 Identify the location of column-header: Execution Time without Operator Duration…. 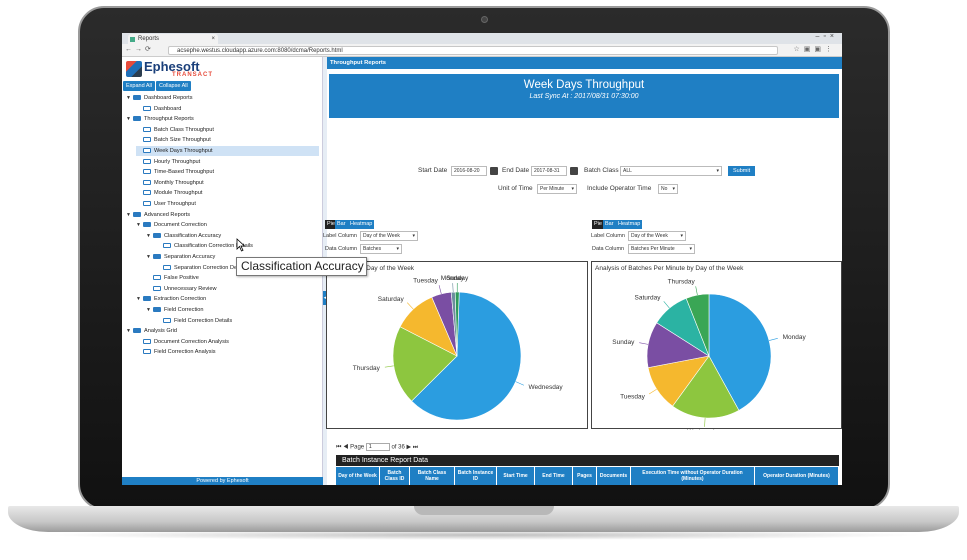
(693, 476).